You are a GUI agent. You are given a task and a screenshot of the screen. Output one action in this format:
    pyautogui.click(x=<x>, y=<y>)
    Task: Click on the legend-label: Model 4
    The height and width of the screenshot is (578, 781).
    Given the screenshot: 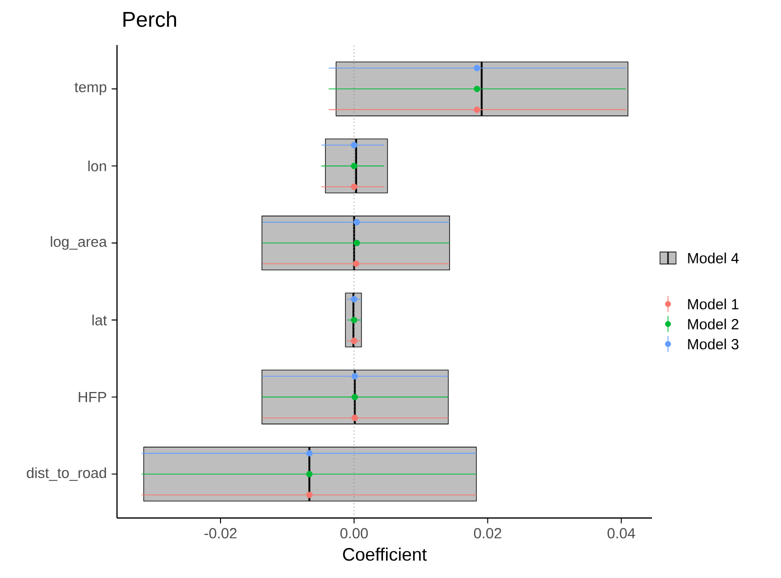 What is the action you would take?
    pyautogui.click(x=713, y=258)
    